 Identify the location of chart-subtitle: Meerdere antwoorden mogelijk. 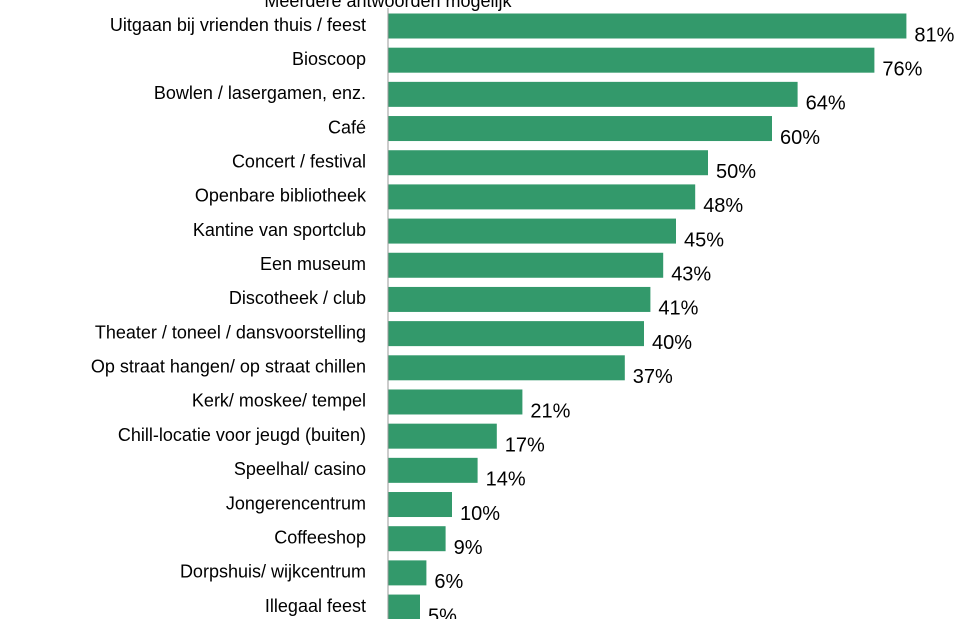
(388, 5).